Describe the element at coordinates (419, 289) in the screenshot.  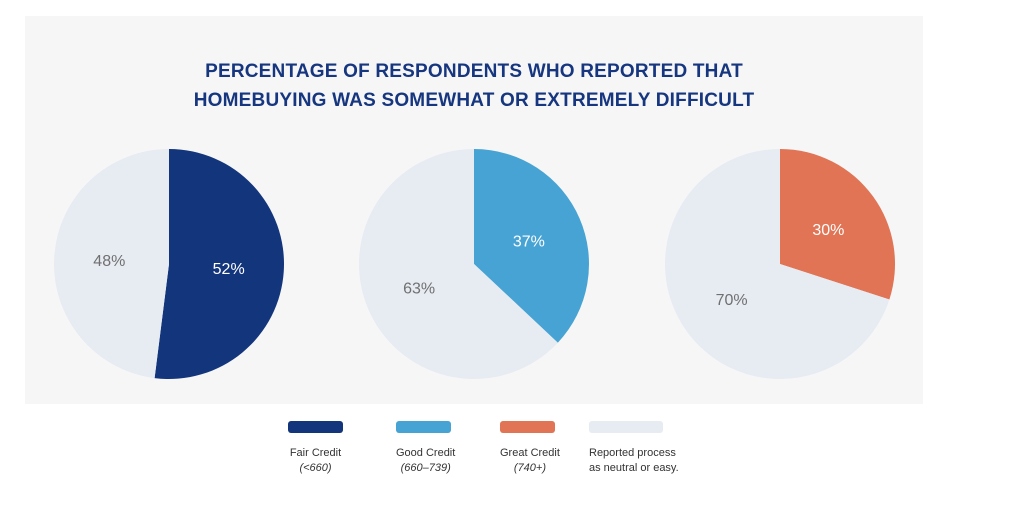
I see `pie-label-good-credit-1: 63%` at that location.